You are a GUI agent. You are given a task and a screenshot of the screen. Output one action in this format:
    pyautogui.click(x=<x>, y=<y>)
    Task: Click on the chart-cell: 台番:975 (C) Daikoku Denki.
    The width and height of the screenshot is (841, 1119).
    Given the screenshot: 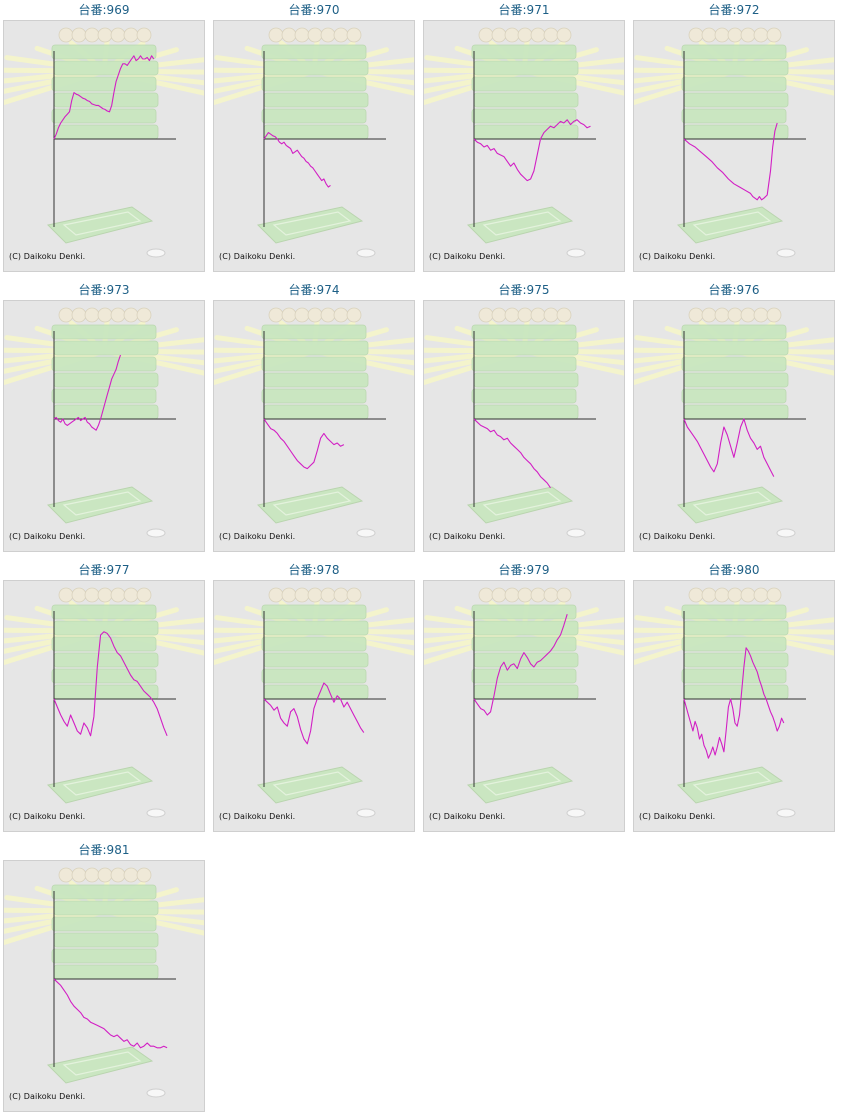 What is the action you would take?
    pyautogui.click(x=524, y=419)
    